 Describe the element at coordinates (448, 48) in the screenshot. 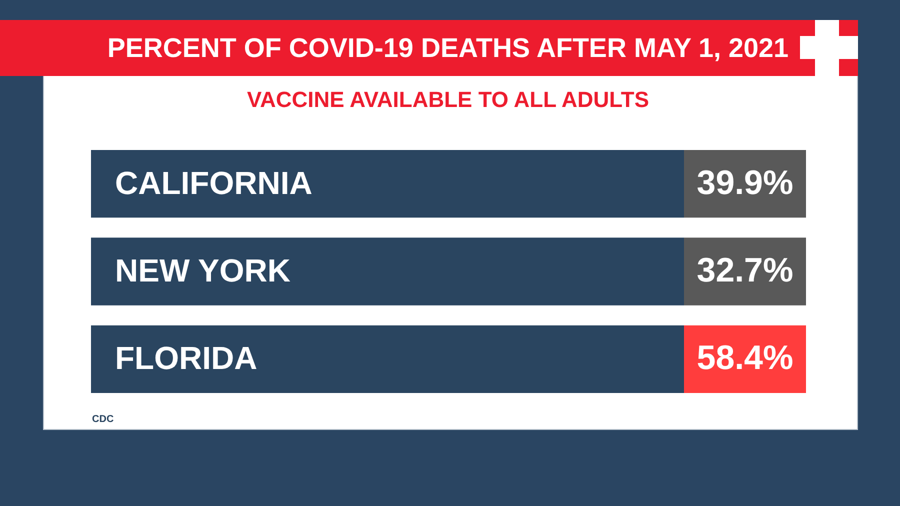

I see `text: PERCENT OF COVID-19 DEATHS AFTER MAY 1, 2021` at that location.